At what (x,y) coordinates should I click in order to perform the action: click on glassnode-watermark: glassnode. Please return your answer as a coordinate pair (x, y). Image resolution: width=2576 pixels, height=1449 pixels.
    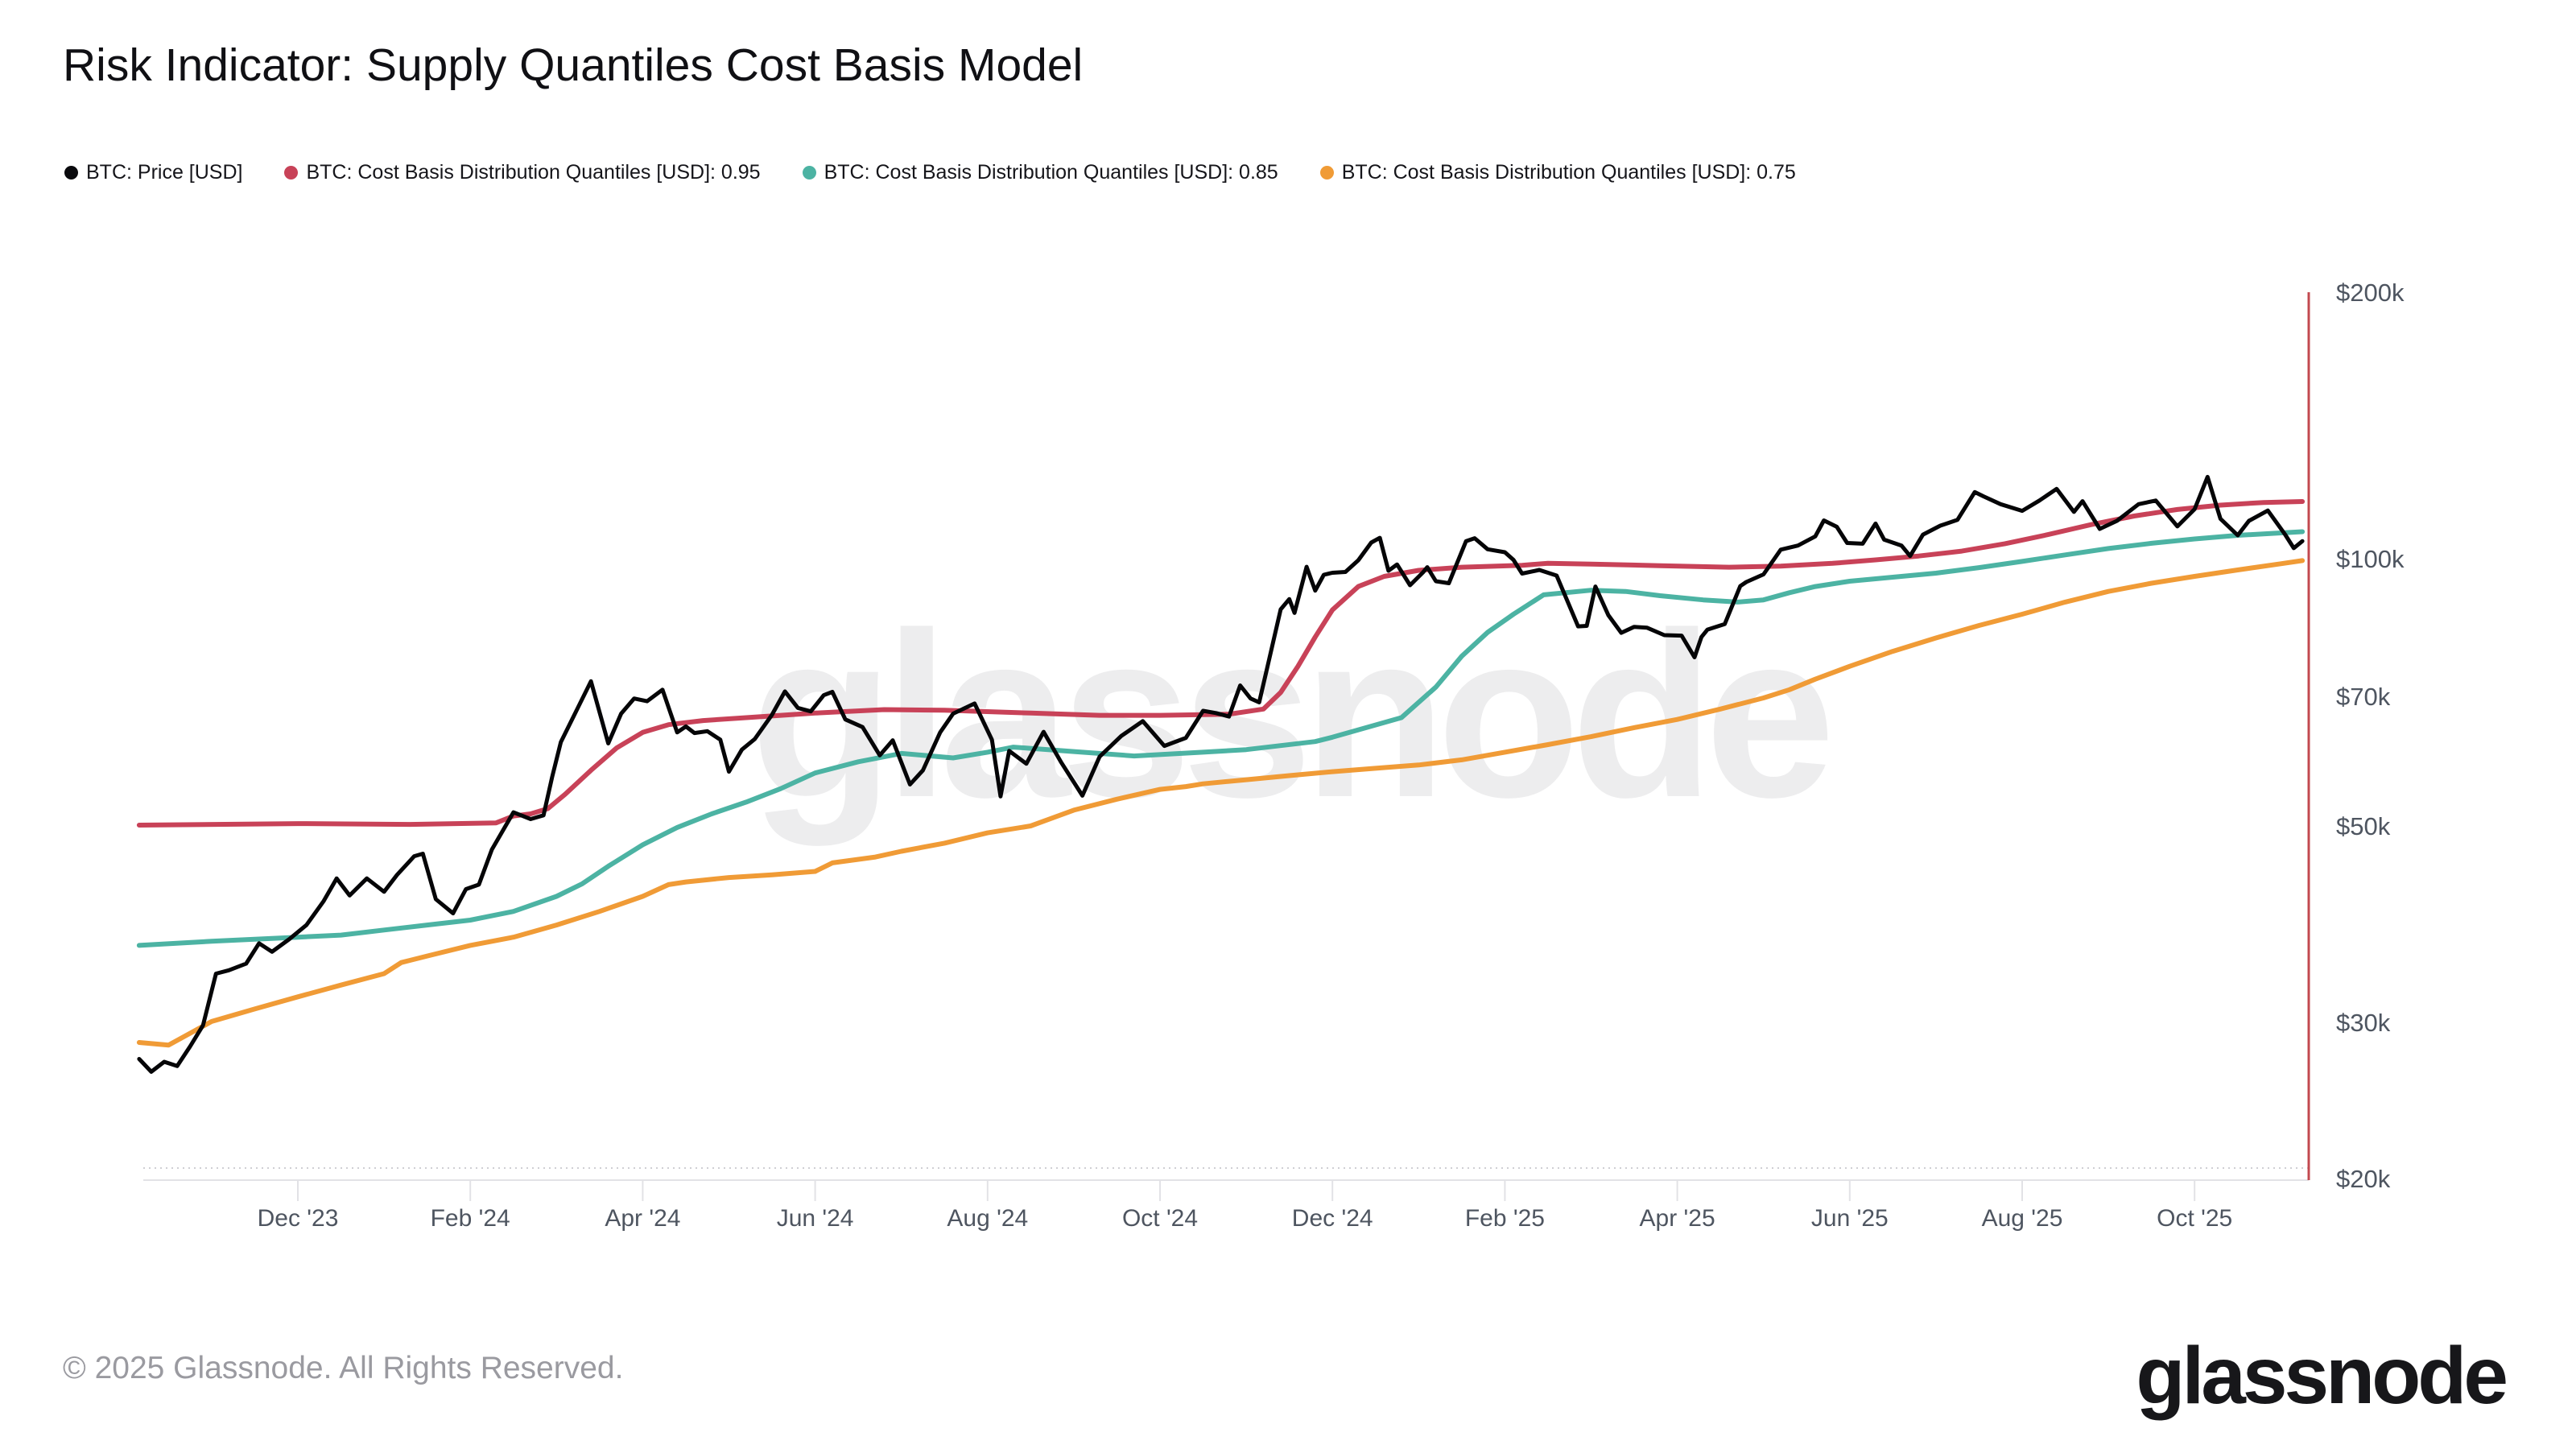
    Looking at the image, I should click on (1292, 715).